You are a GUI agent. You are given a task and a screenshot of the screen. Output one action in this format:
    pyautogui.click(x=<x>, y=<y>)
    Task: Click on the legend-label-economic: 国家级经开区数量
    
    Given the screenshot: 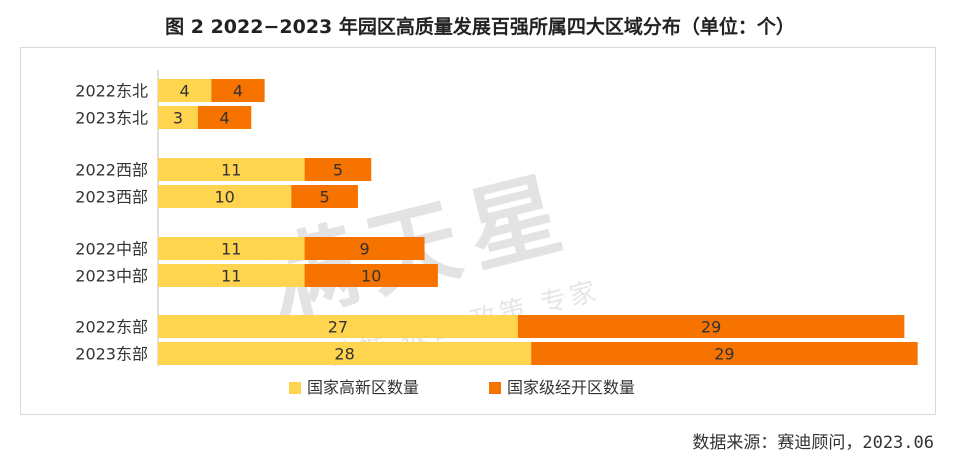 What is the action you would take?
    pyautogui.click(x=571, y=387)
    